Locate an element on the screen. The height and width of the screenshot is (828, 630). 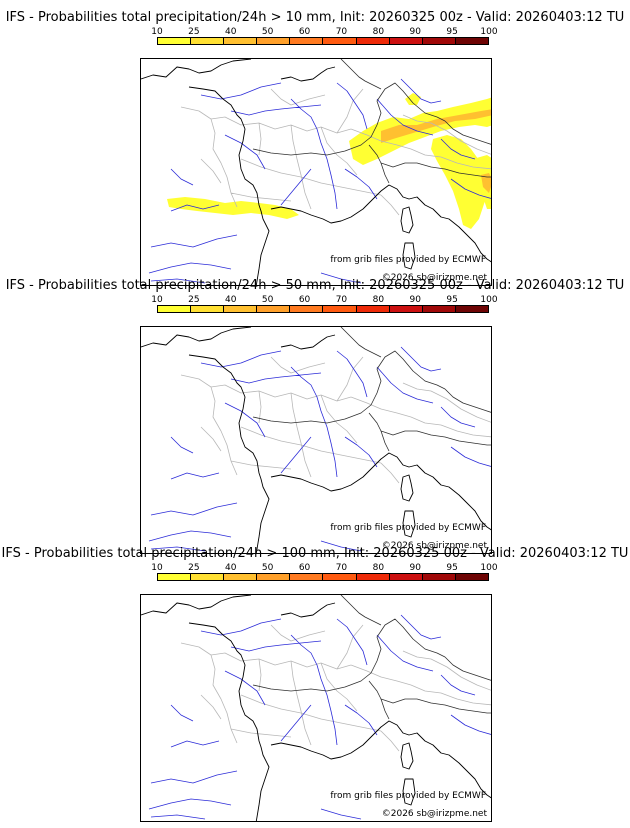
colorbar: 10 25 40 50 60 70 80 90 95 100 is located at coordinates (324, 308).